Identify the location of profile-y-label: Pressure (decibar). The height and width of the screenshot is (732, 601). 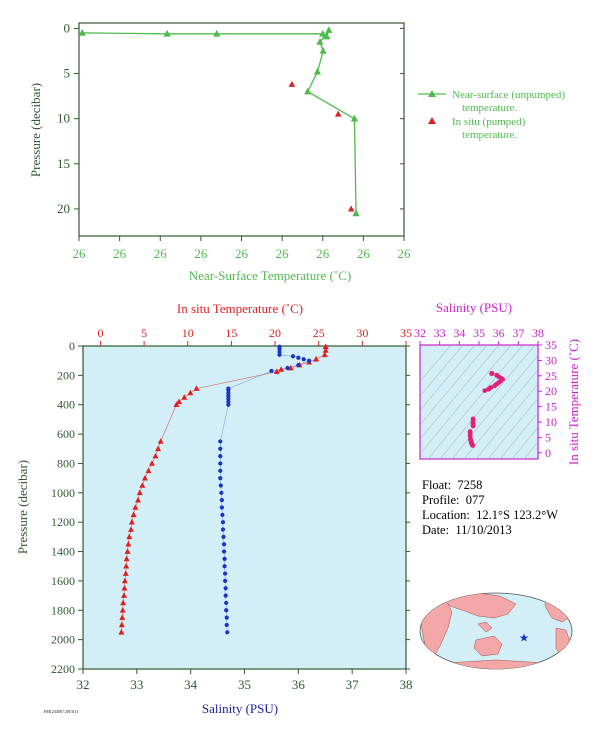
(22, 507).